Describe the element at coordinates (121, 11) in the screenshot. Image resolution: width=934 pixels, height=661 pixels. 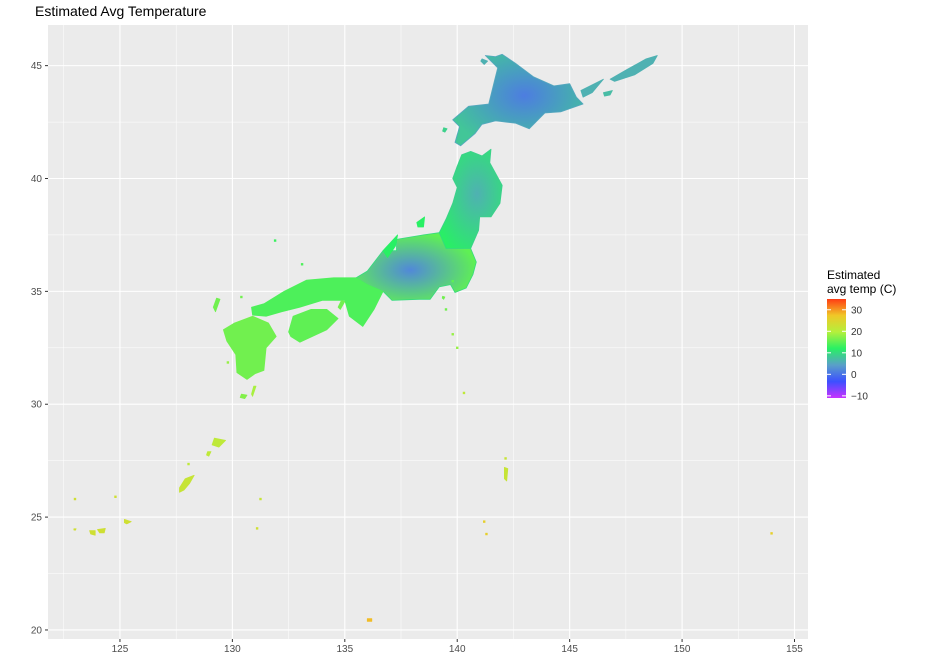
I see `chart-title: Estimated Avg Temperature` at that location.